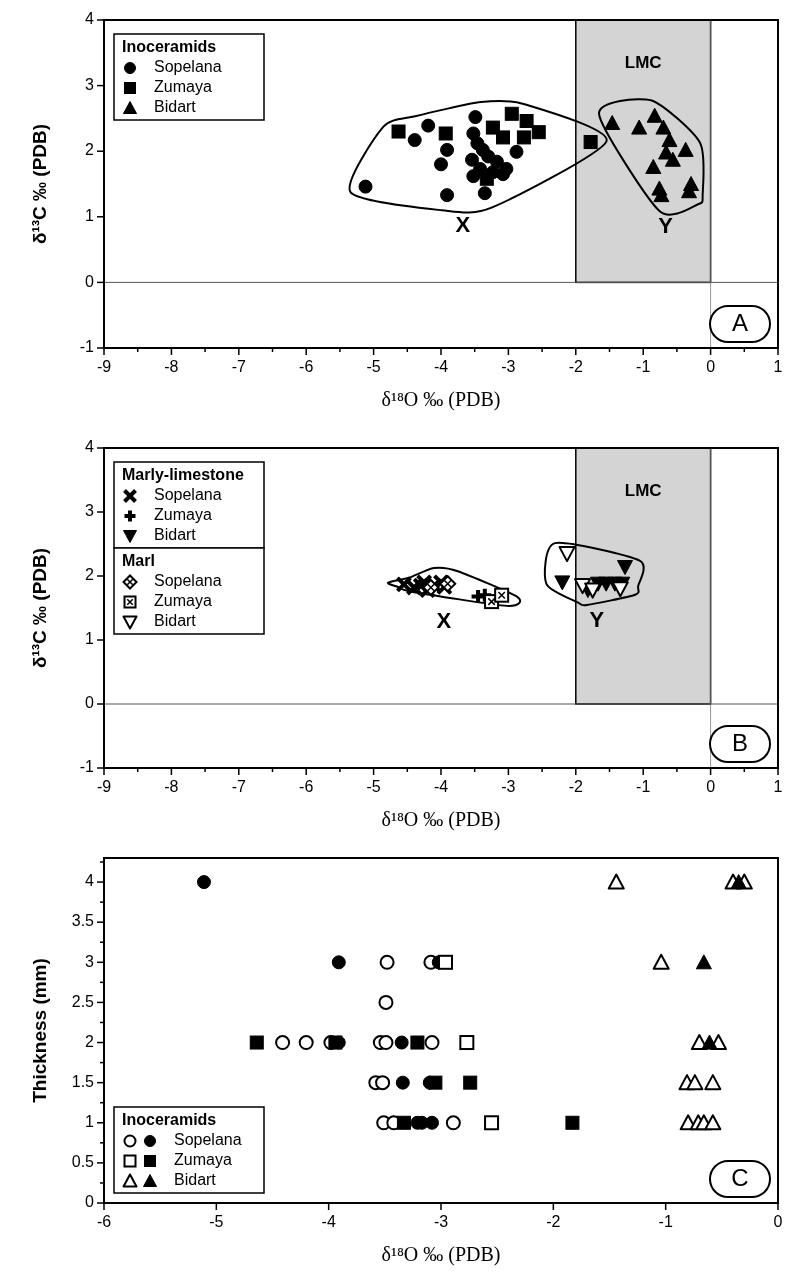 This screenshot has height=1280, width=792. Describe the element at coordinates (83, 1162) in the screenshot. I see `y-tick-label: 0.5` at that location.